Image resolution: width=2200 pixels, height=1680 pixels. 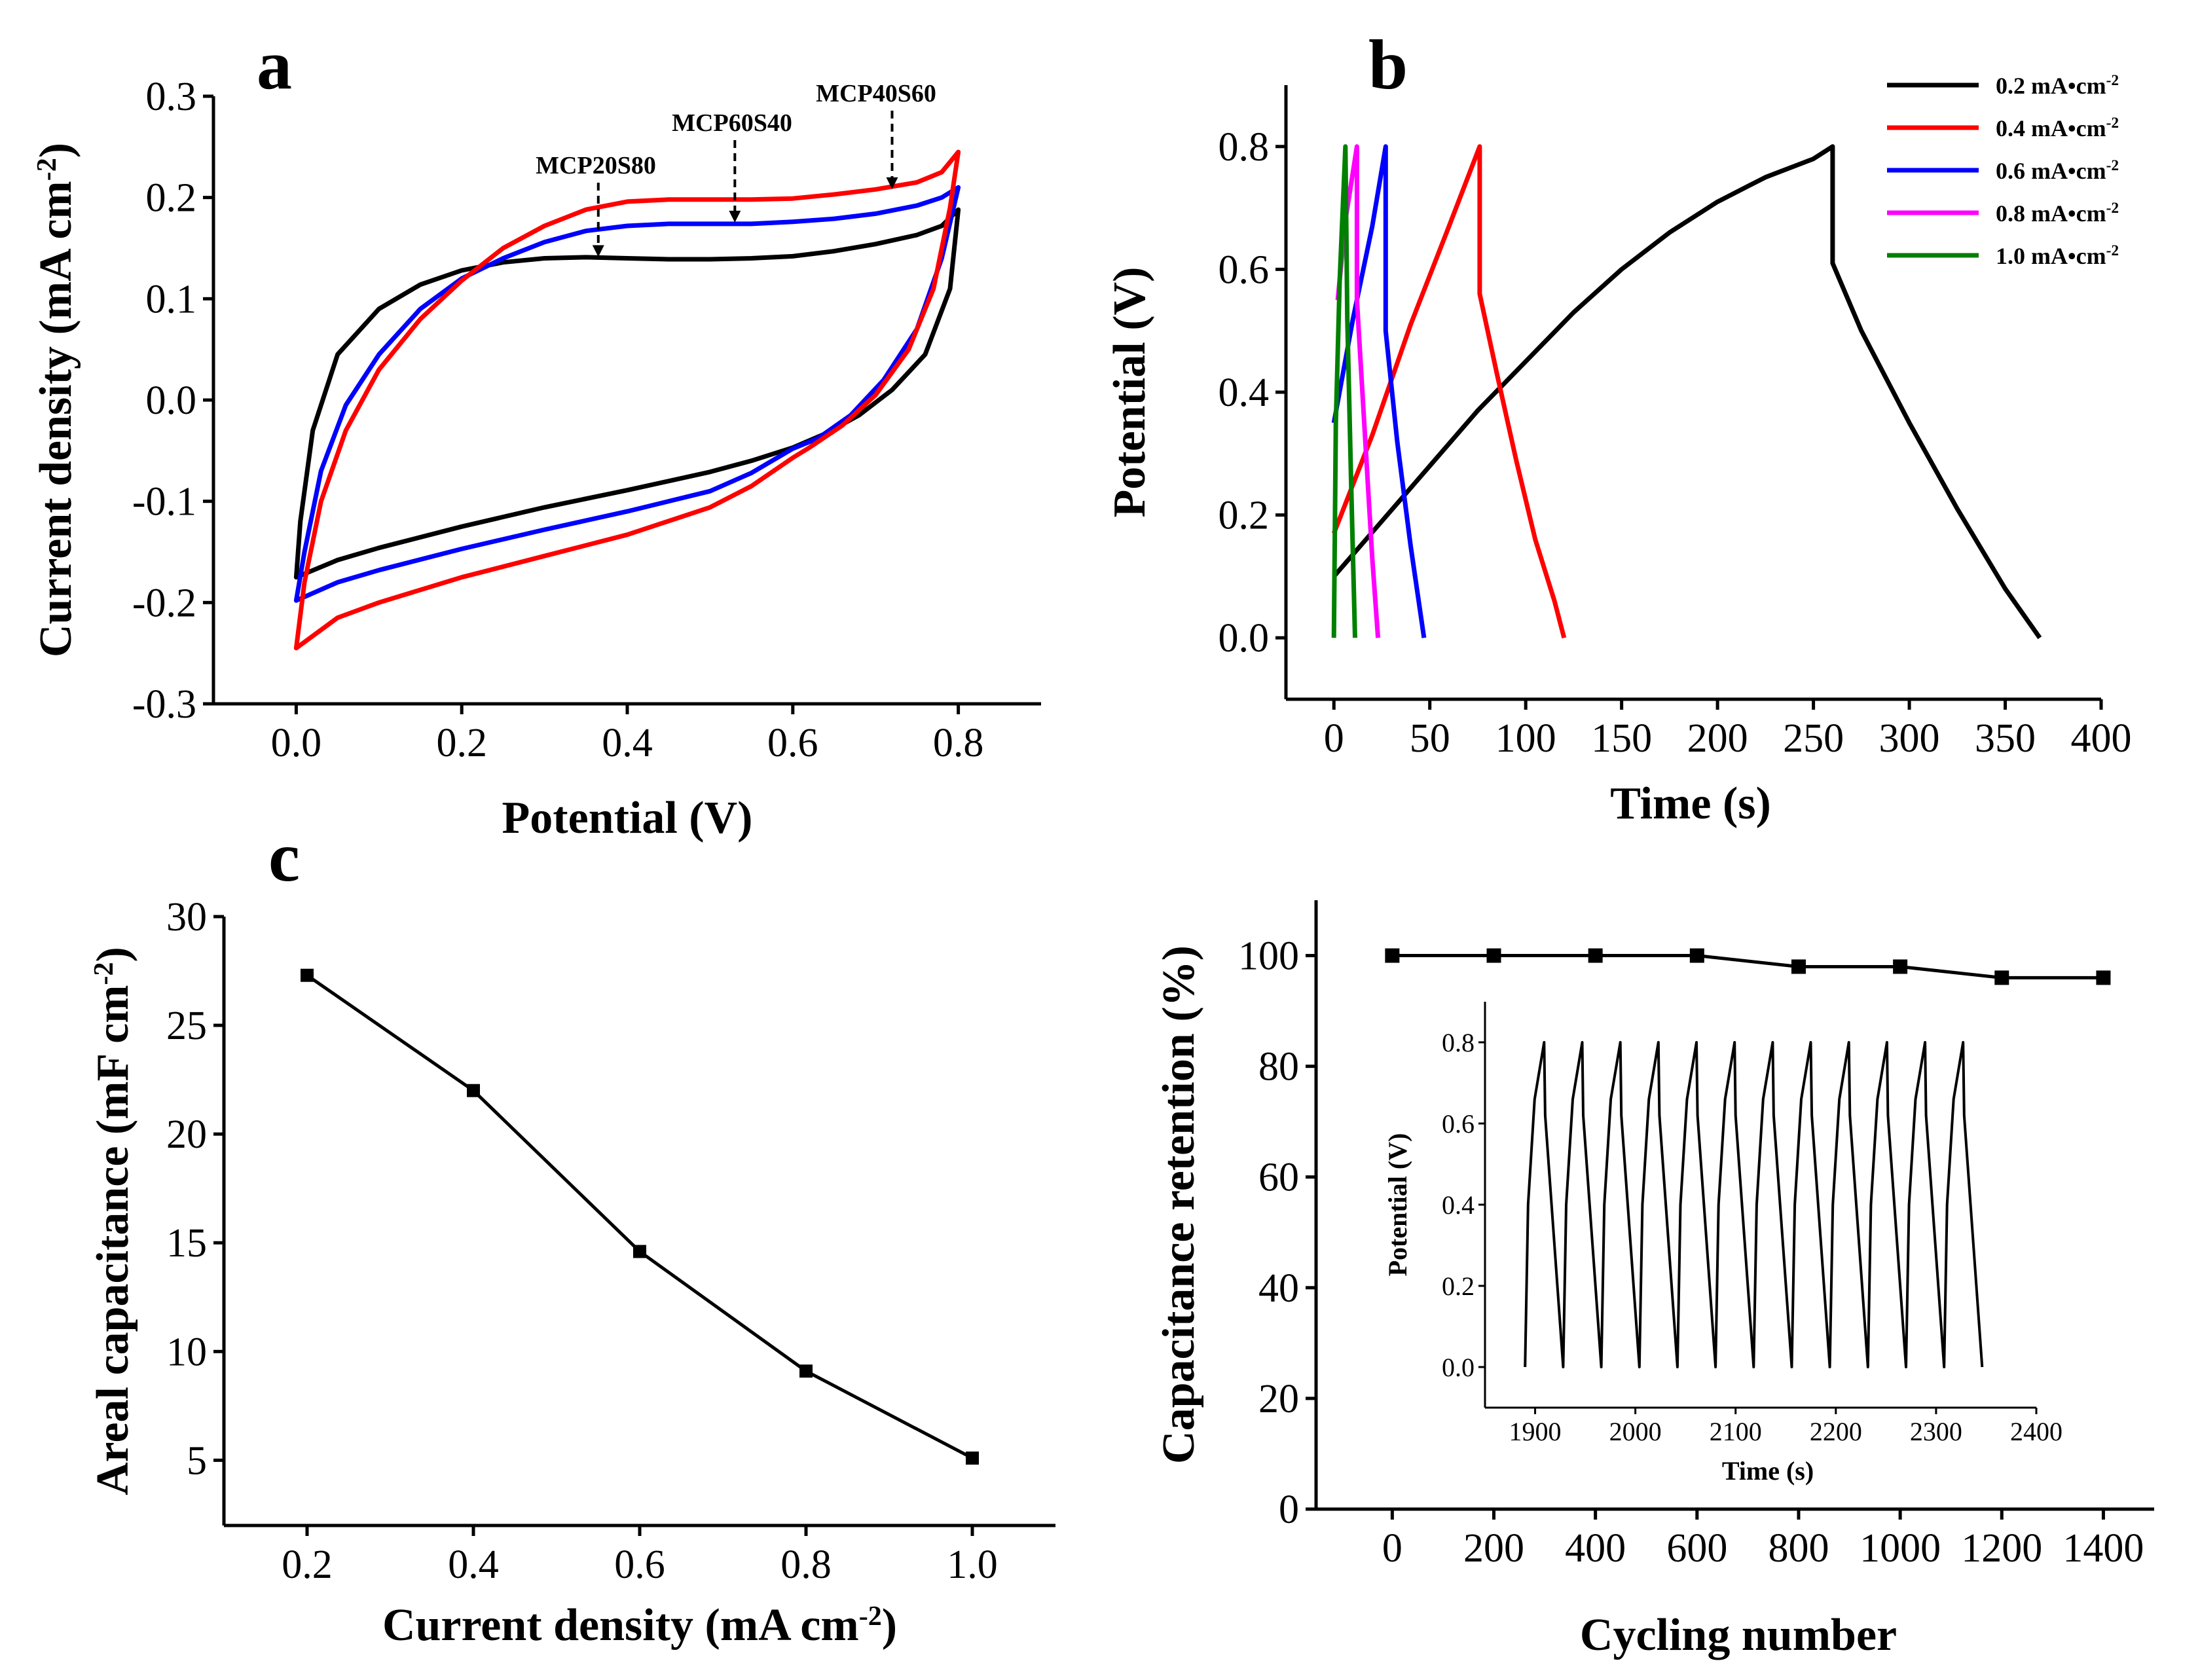 What do you see at coordinates (1289, 1510) in the screenshot?
I see `y-tick-label: 0` at bounding box center [1289, 1510].